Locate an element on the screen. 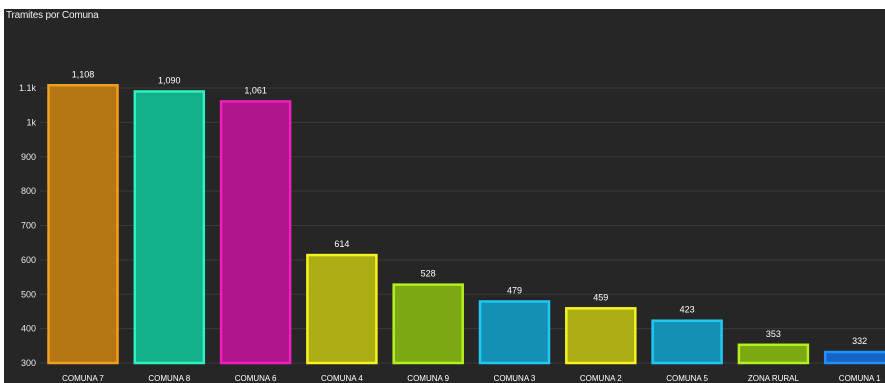 The height and width of the screenshot is (383, 885). y-tick-label: 300 is located at coordinates (28, 363).